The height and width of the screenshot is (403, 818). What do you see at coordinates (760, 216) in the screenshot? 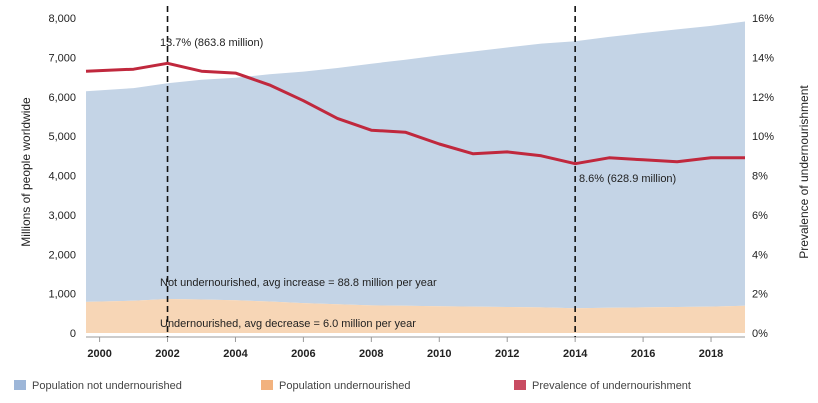
I see `y2-tick-label: 6%` at bounding box center [760, 216].